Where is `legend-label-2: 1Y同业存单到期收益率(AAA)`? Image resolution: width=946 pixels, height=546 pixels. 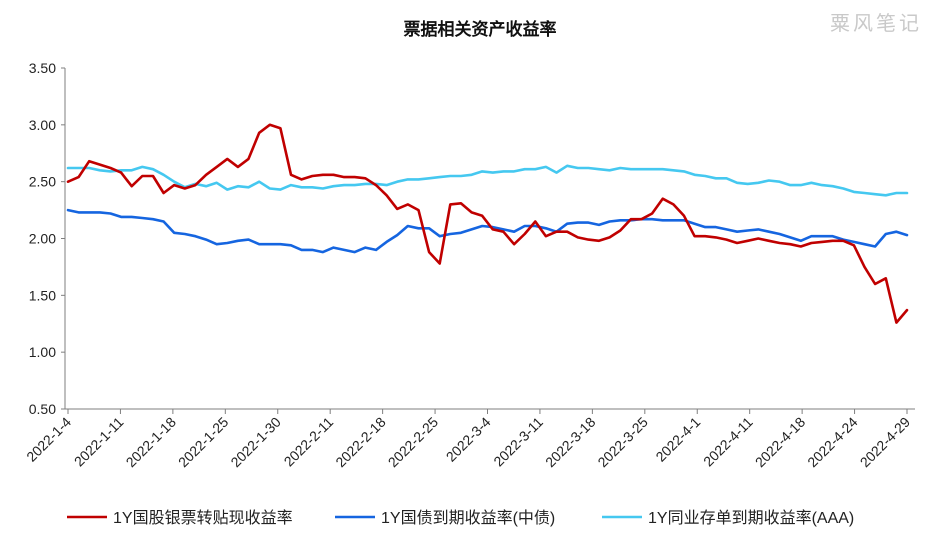
legend-label-2: 1Y同业存单到期收益率(AAA) is located at coordinates (751, 518).